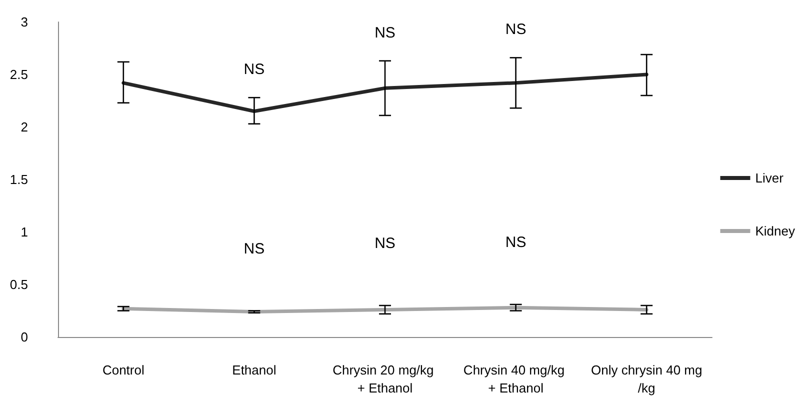  What do you see at coordinates (769, 178) in the screenshot?
I see `legend-label: Liver` at bounding box center [769, 178].